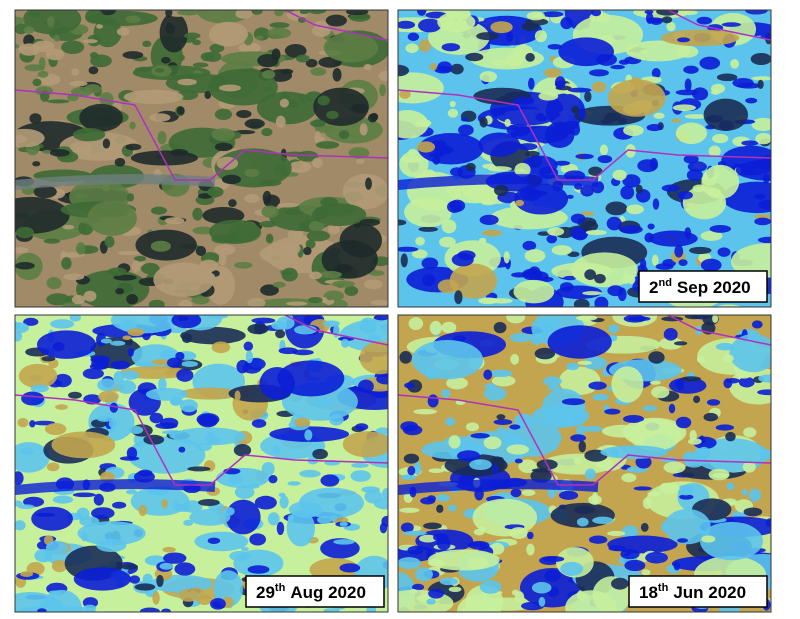  Describe the element at coordinates (714, 287) in the screenshot. I see `date-month-year: Sep 2020` at that location.